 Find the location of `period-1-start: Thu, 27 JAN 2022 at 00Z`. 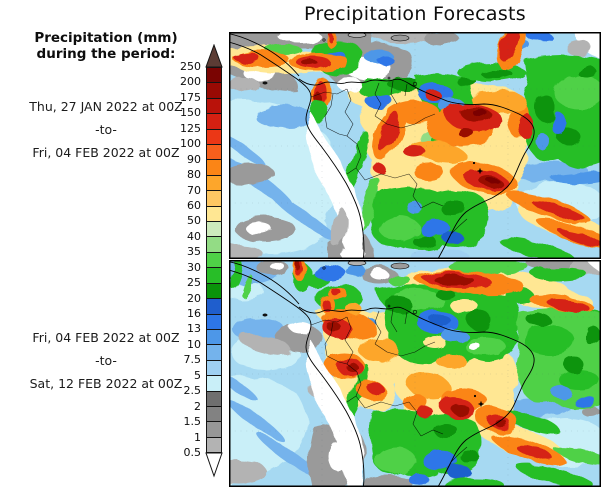

period-1-start: Thu, 27 JAN 2022 at 00Z is located at coordinates (106, 106).